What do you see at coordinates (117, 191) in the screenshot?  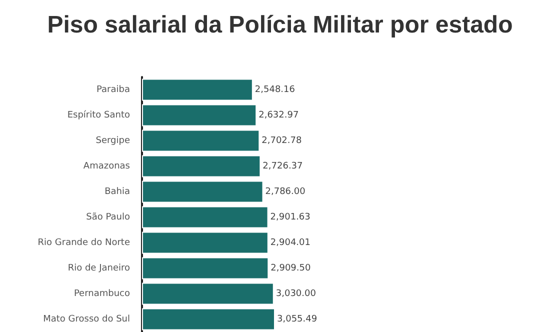 I see `y-tick-label: Bahia` at bounding box center [117, 191].